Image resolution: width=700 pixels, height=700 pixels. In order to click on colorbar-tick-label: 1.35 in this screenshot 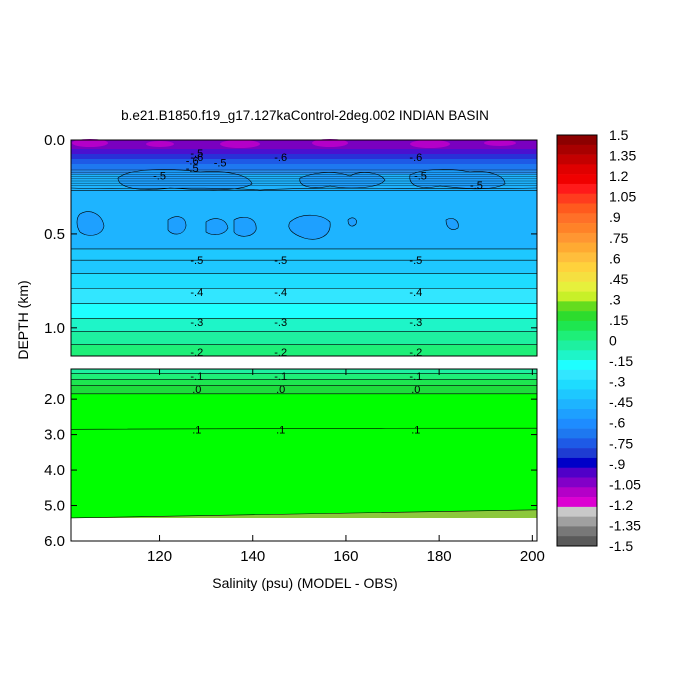, I will do `click(622, 156)`.